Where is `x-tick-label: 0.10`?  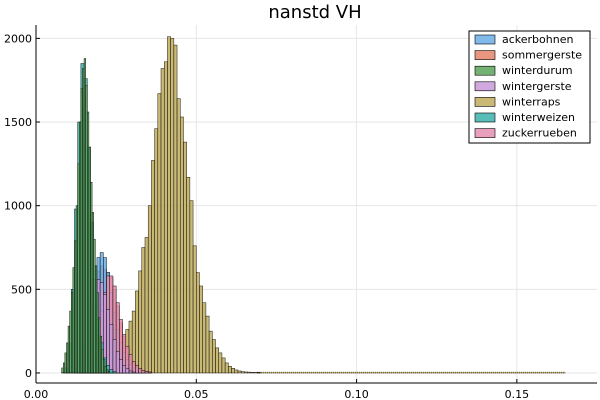 x-tick-label: 0.10 is located at coordinates (356, 394).